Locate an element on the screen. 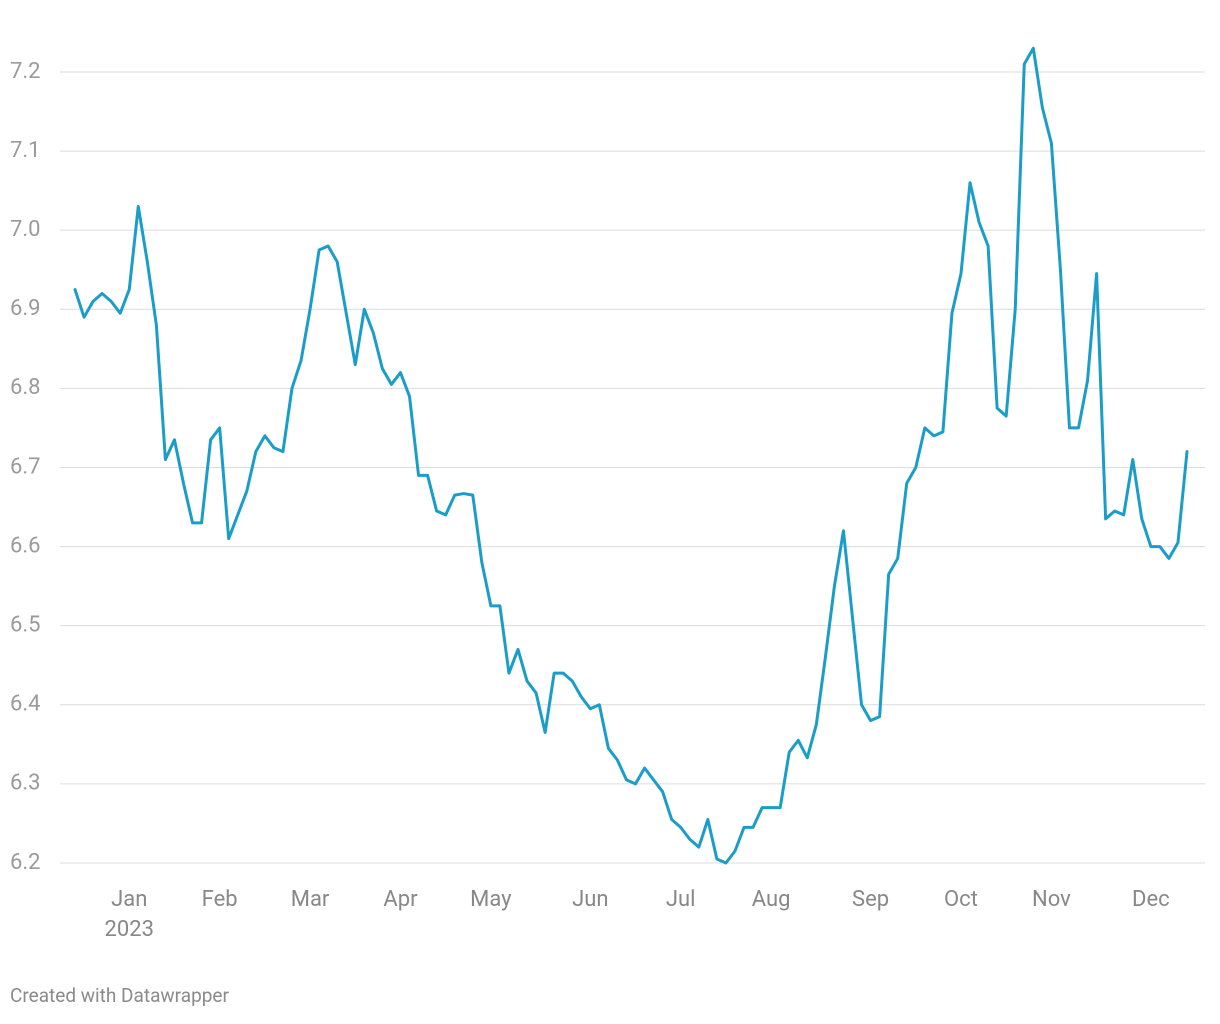 This screenshot has width=1220, height=1024. y-tick-label: 6.8 is located at coordinates (25, 387).